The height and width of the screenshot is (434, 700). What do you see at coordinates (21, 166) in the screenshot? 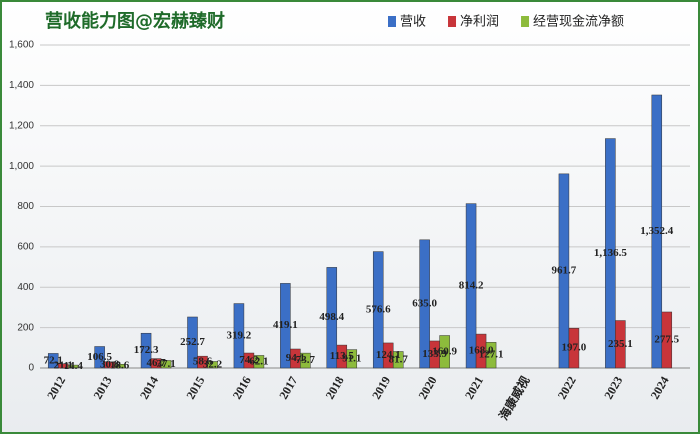
I see `y-tick-label: 1,000` at bounding box center [21, 166].